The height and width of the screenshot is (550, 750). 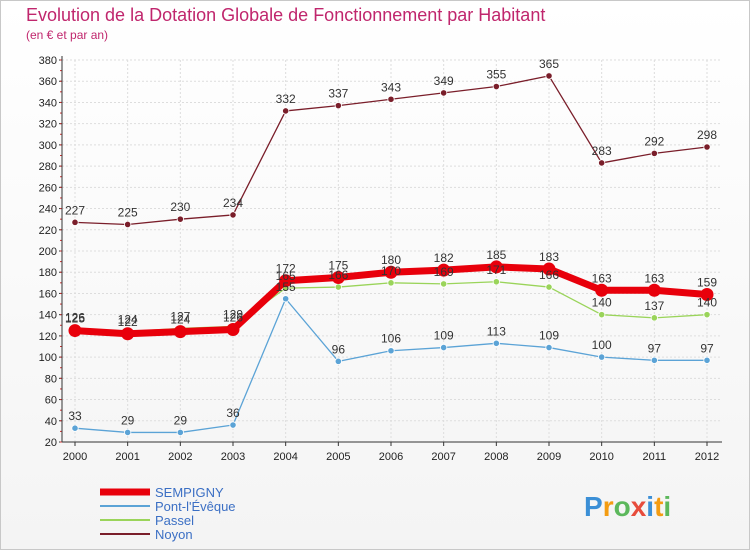 I want to click on data-label: 159, so click(x=707, y=283).